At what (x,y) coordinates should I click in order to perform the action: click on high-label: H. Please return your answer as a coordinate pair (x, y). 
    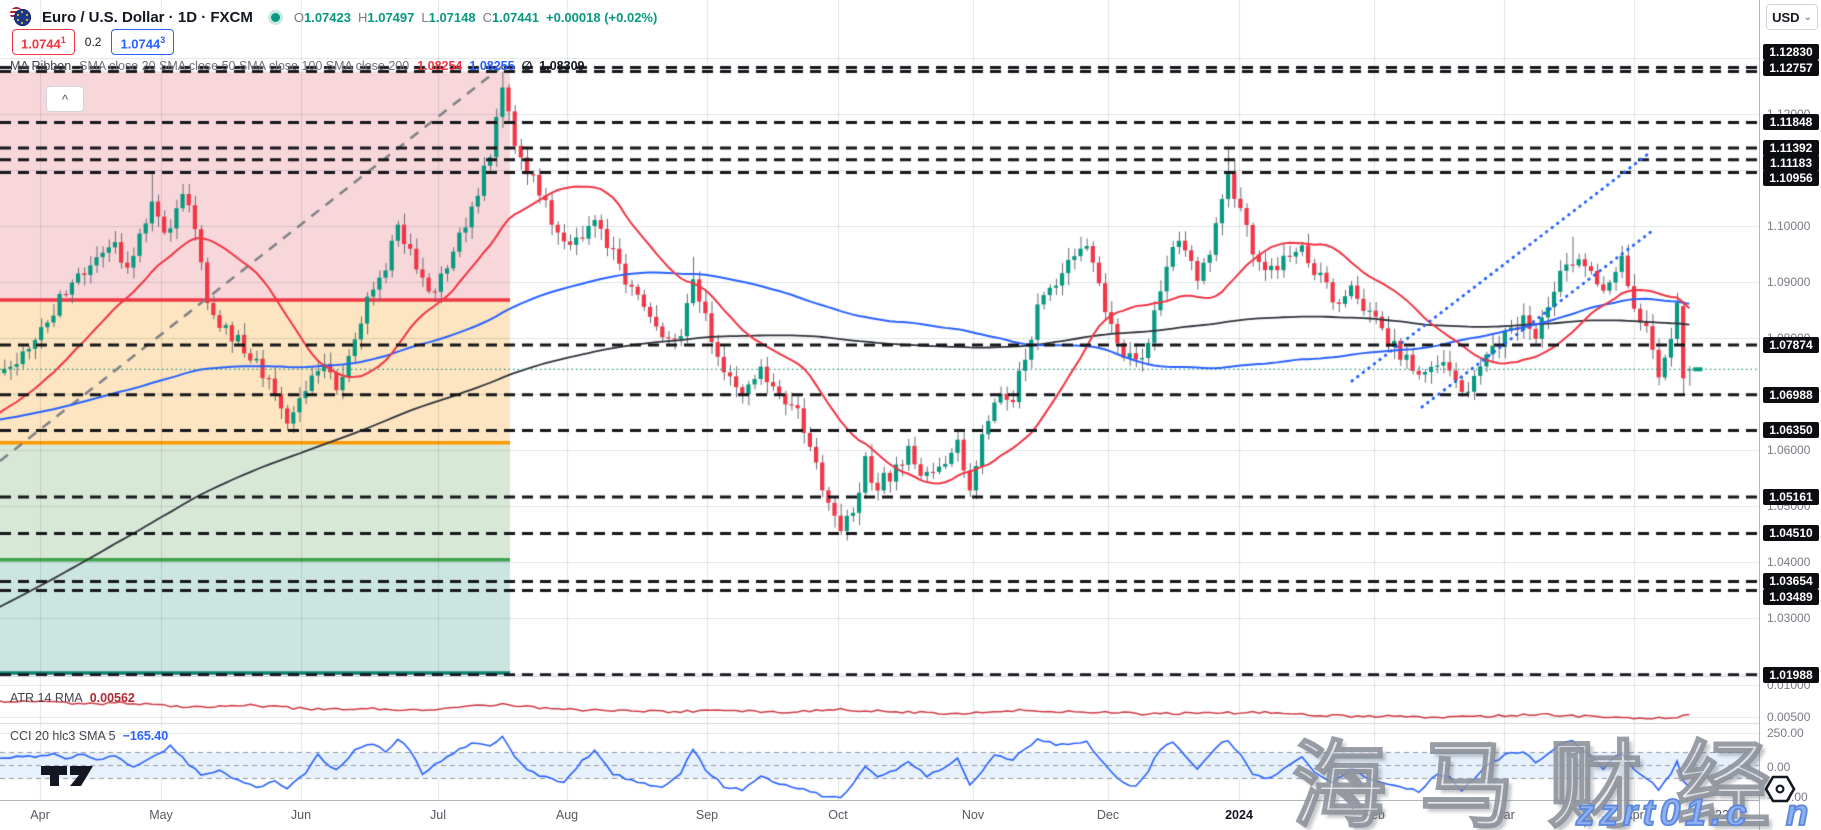
    Looking at the image, I should click on (362, 17).